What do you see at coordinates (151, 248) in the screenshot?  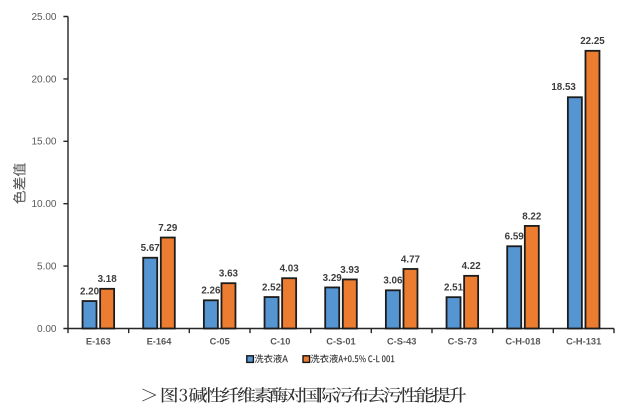 I see `svg-text: 5.67` at bounding box center [151, 248].